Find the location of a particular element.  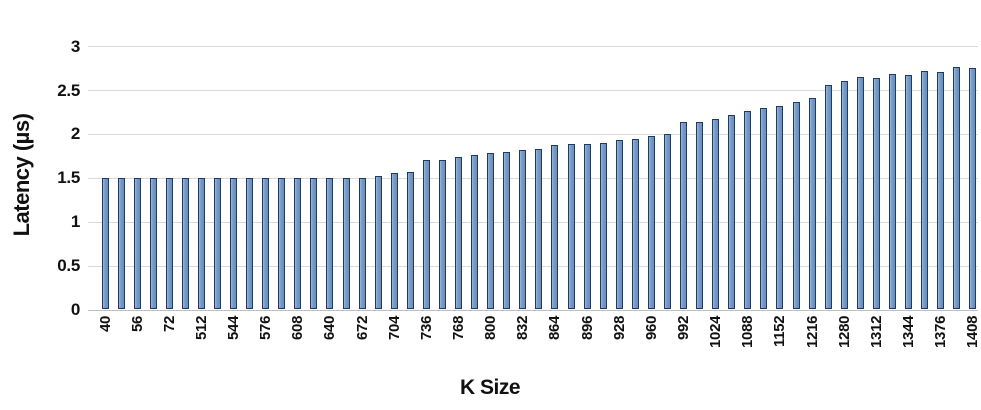

x-tick-label: 1152 is located at coordinates (780, 331).